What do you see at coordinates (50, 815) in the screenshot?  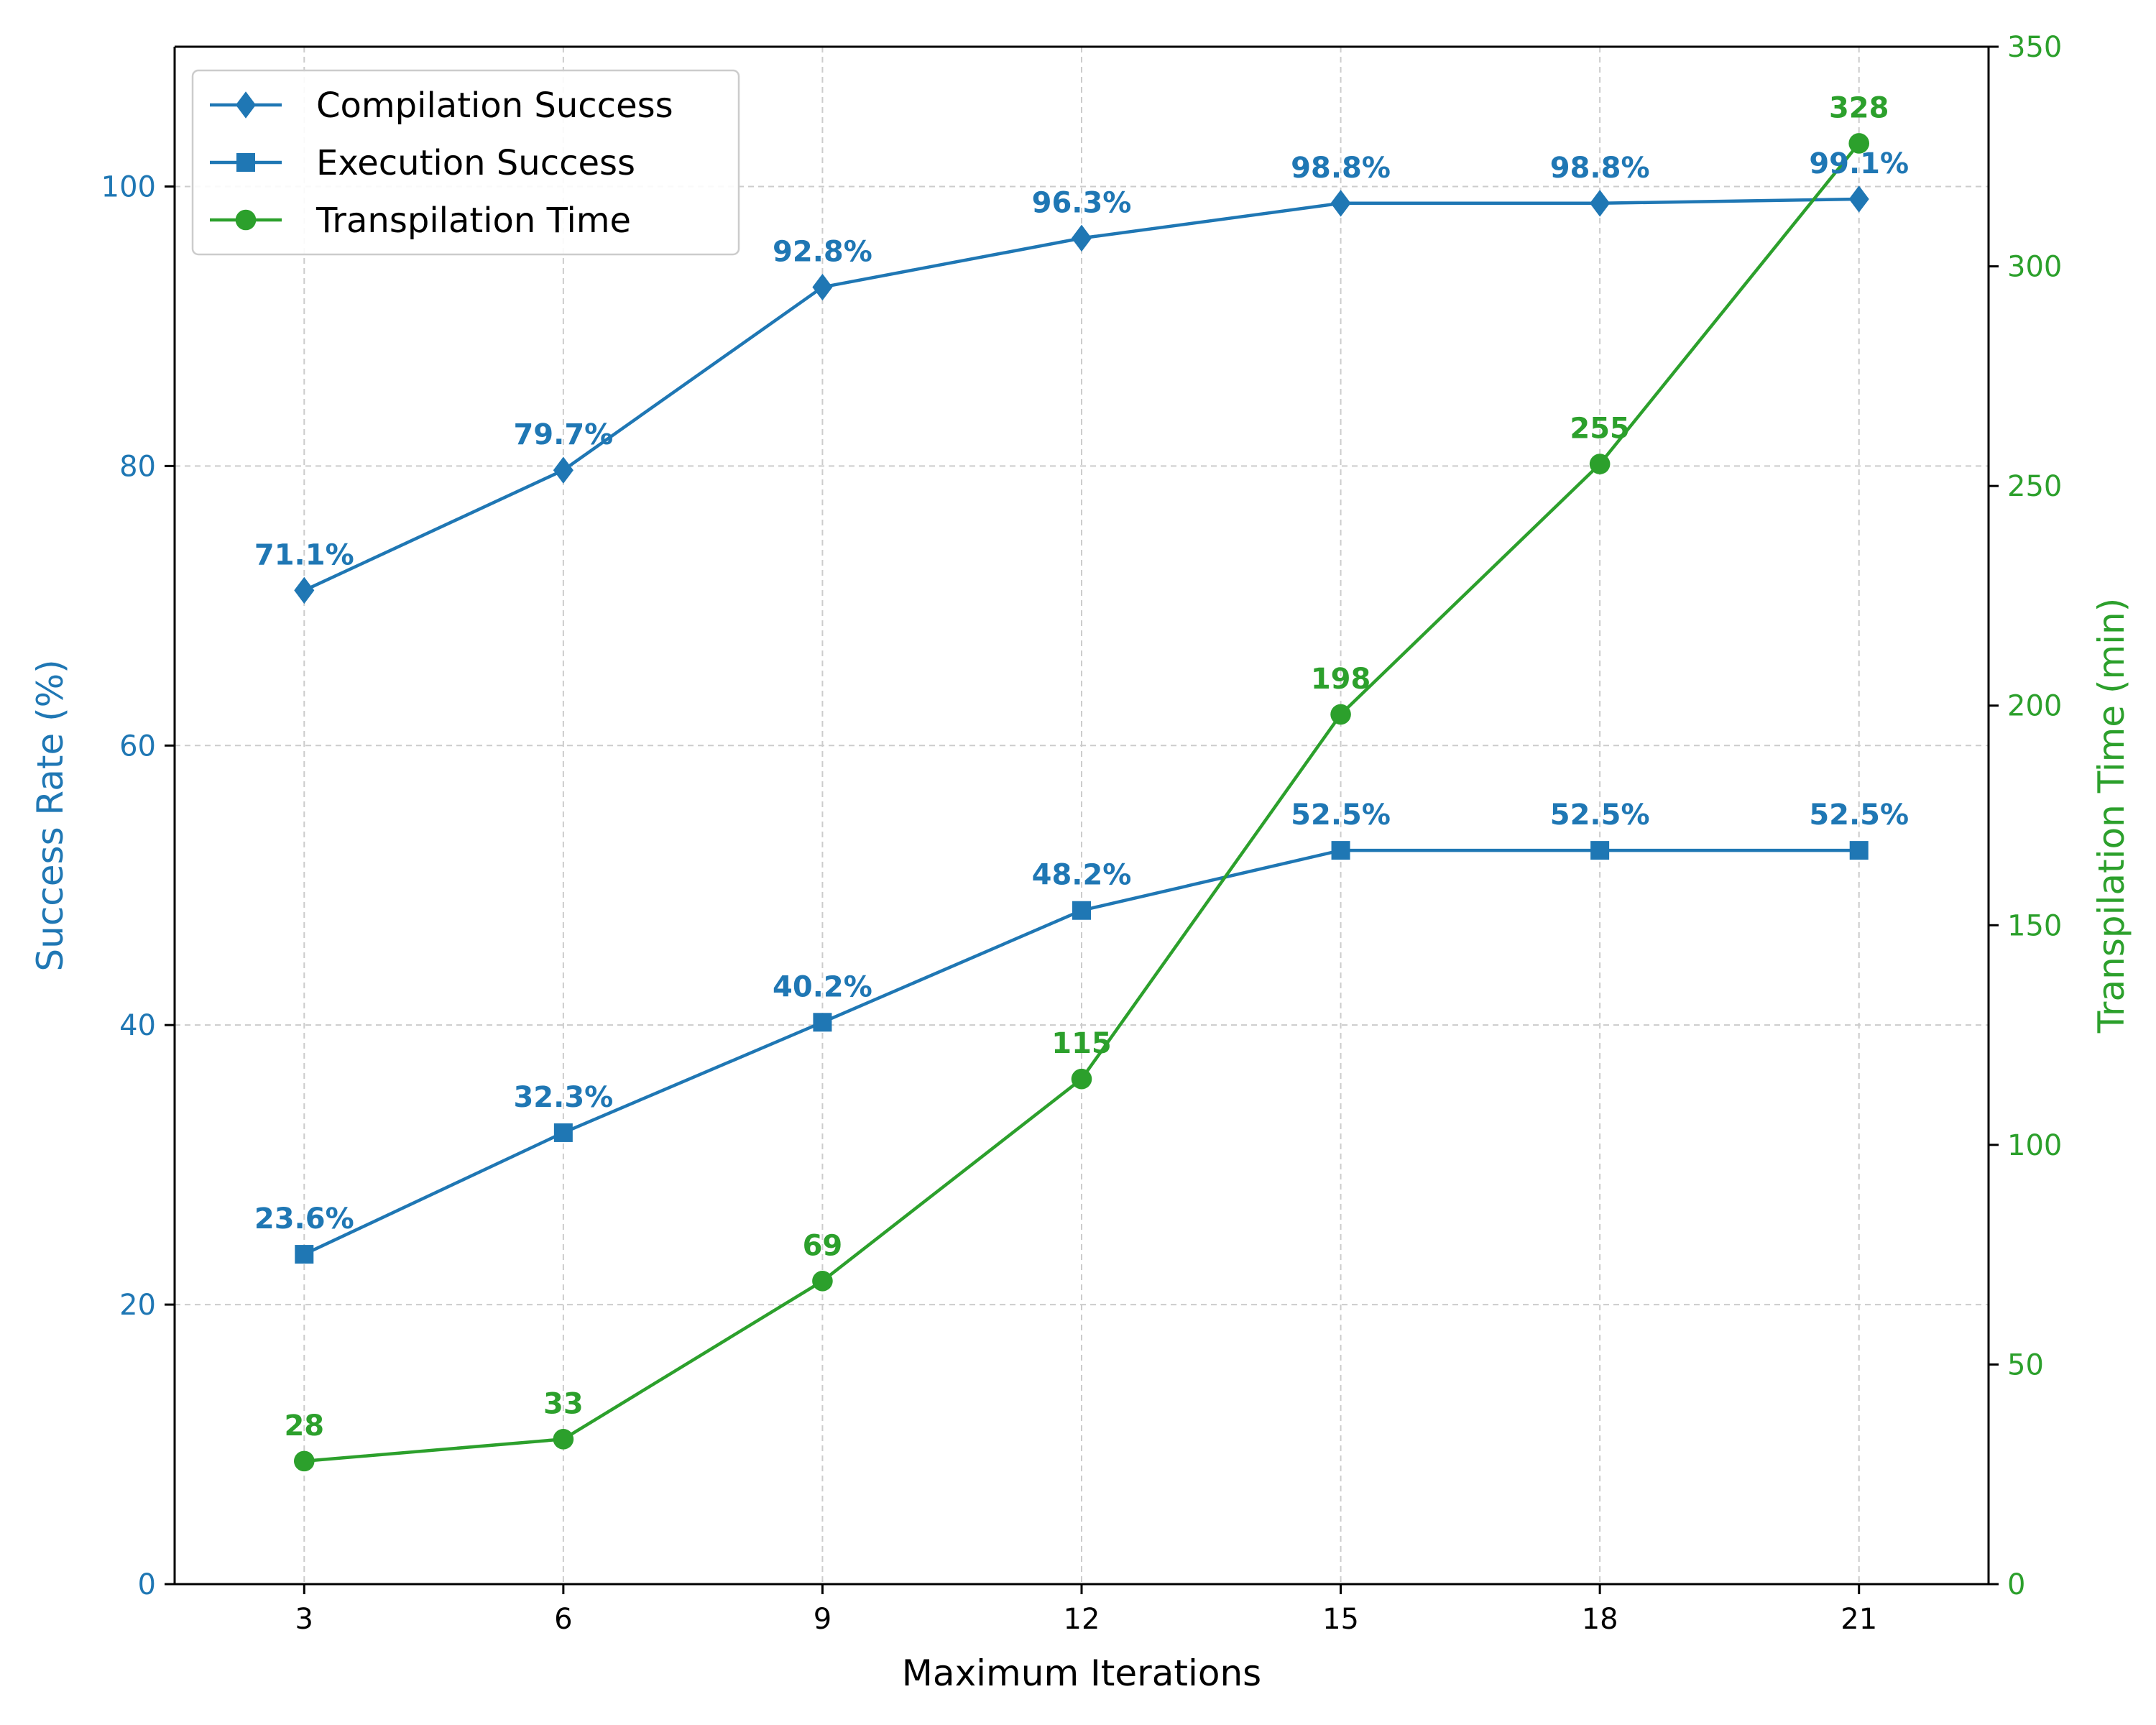 I see `y-left-axis-title: Success Rate (%)` at bounding box center [50, 815].